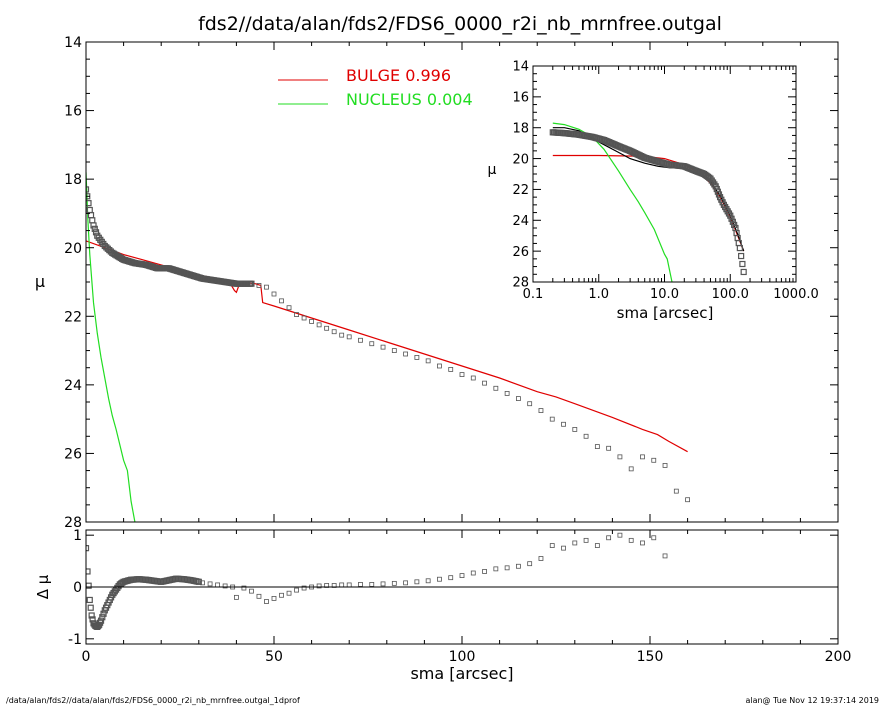 The image size is (885, 708). I want to click on main-y-tick-label: 20, so click(73, 249).